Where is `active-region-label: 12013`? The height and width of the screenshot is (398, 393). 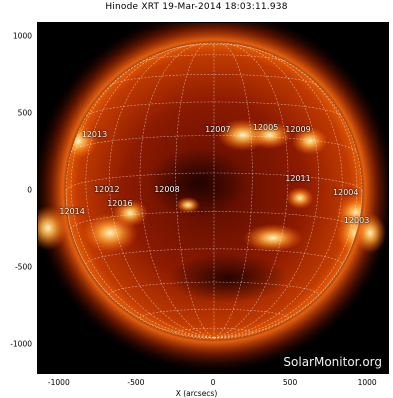 active-region-label: 12013 is located at coordinates (94, 134).